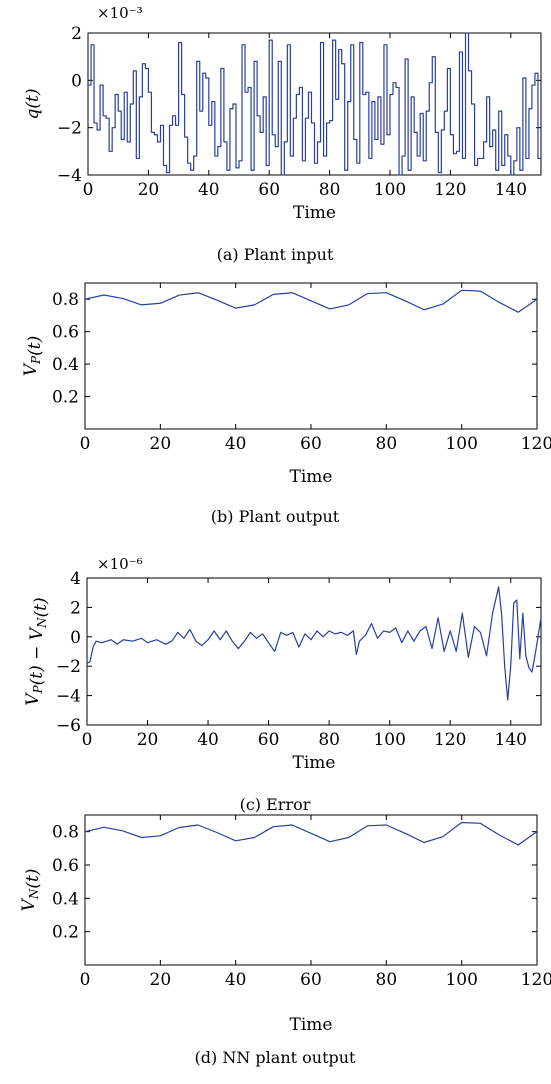  What do you see at coordinates (31, 890) in the screenshot?
I see `y-axis-label: VN(t)` at bounding box center [31, 890].